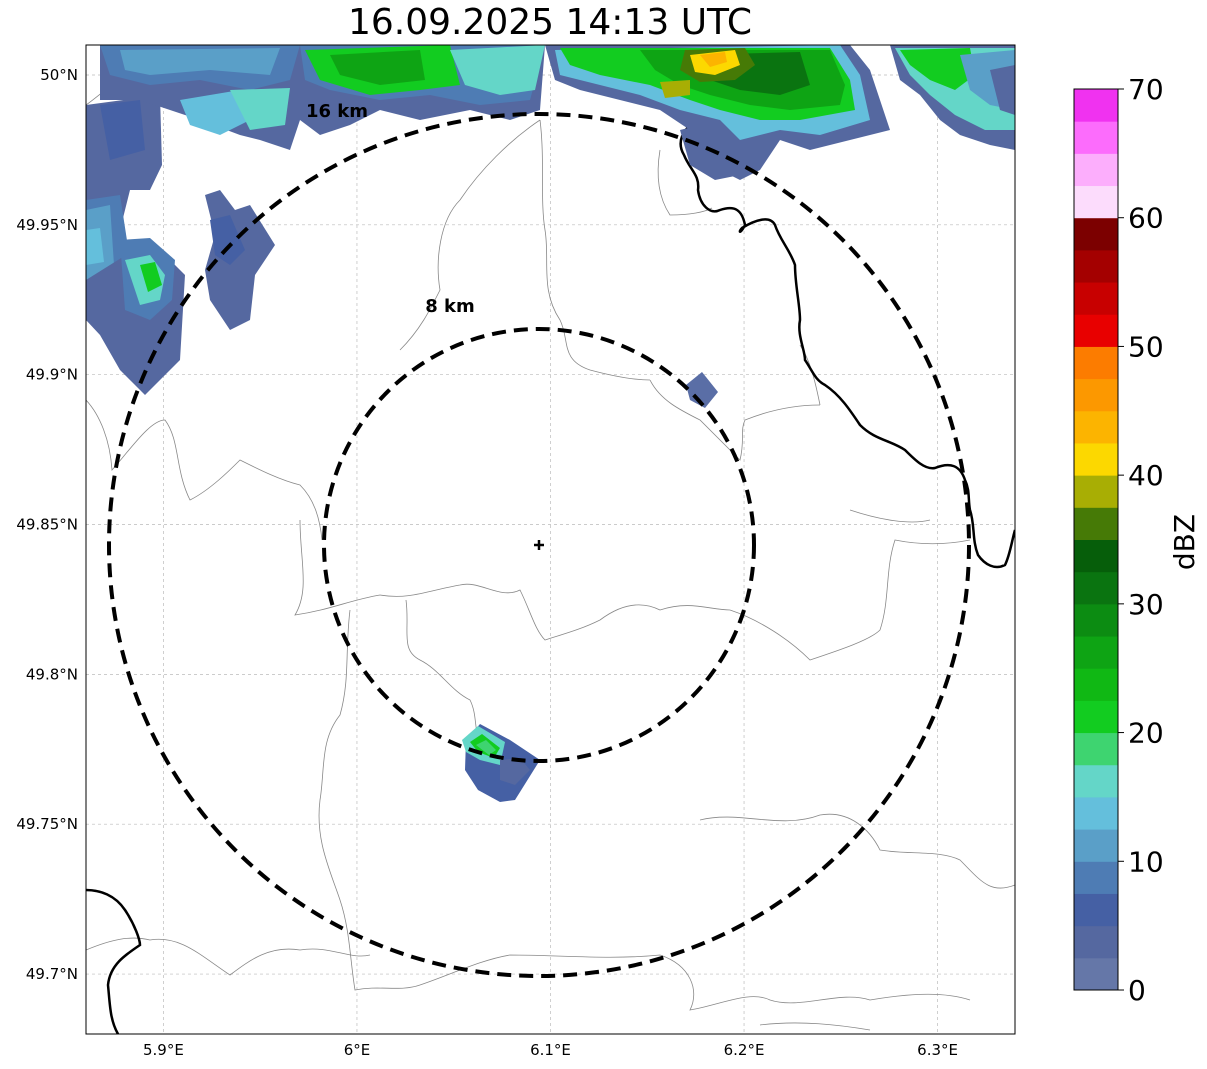 The width and height of the screenshot is (1207, 1069). I want to click on colorbar-tick-label: 30, so click(1146, 604).